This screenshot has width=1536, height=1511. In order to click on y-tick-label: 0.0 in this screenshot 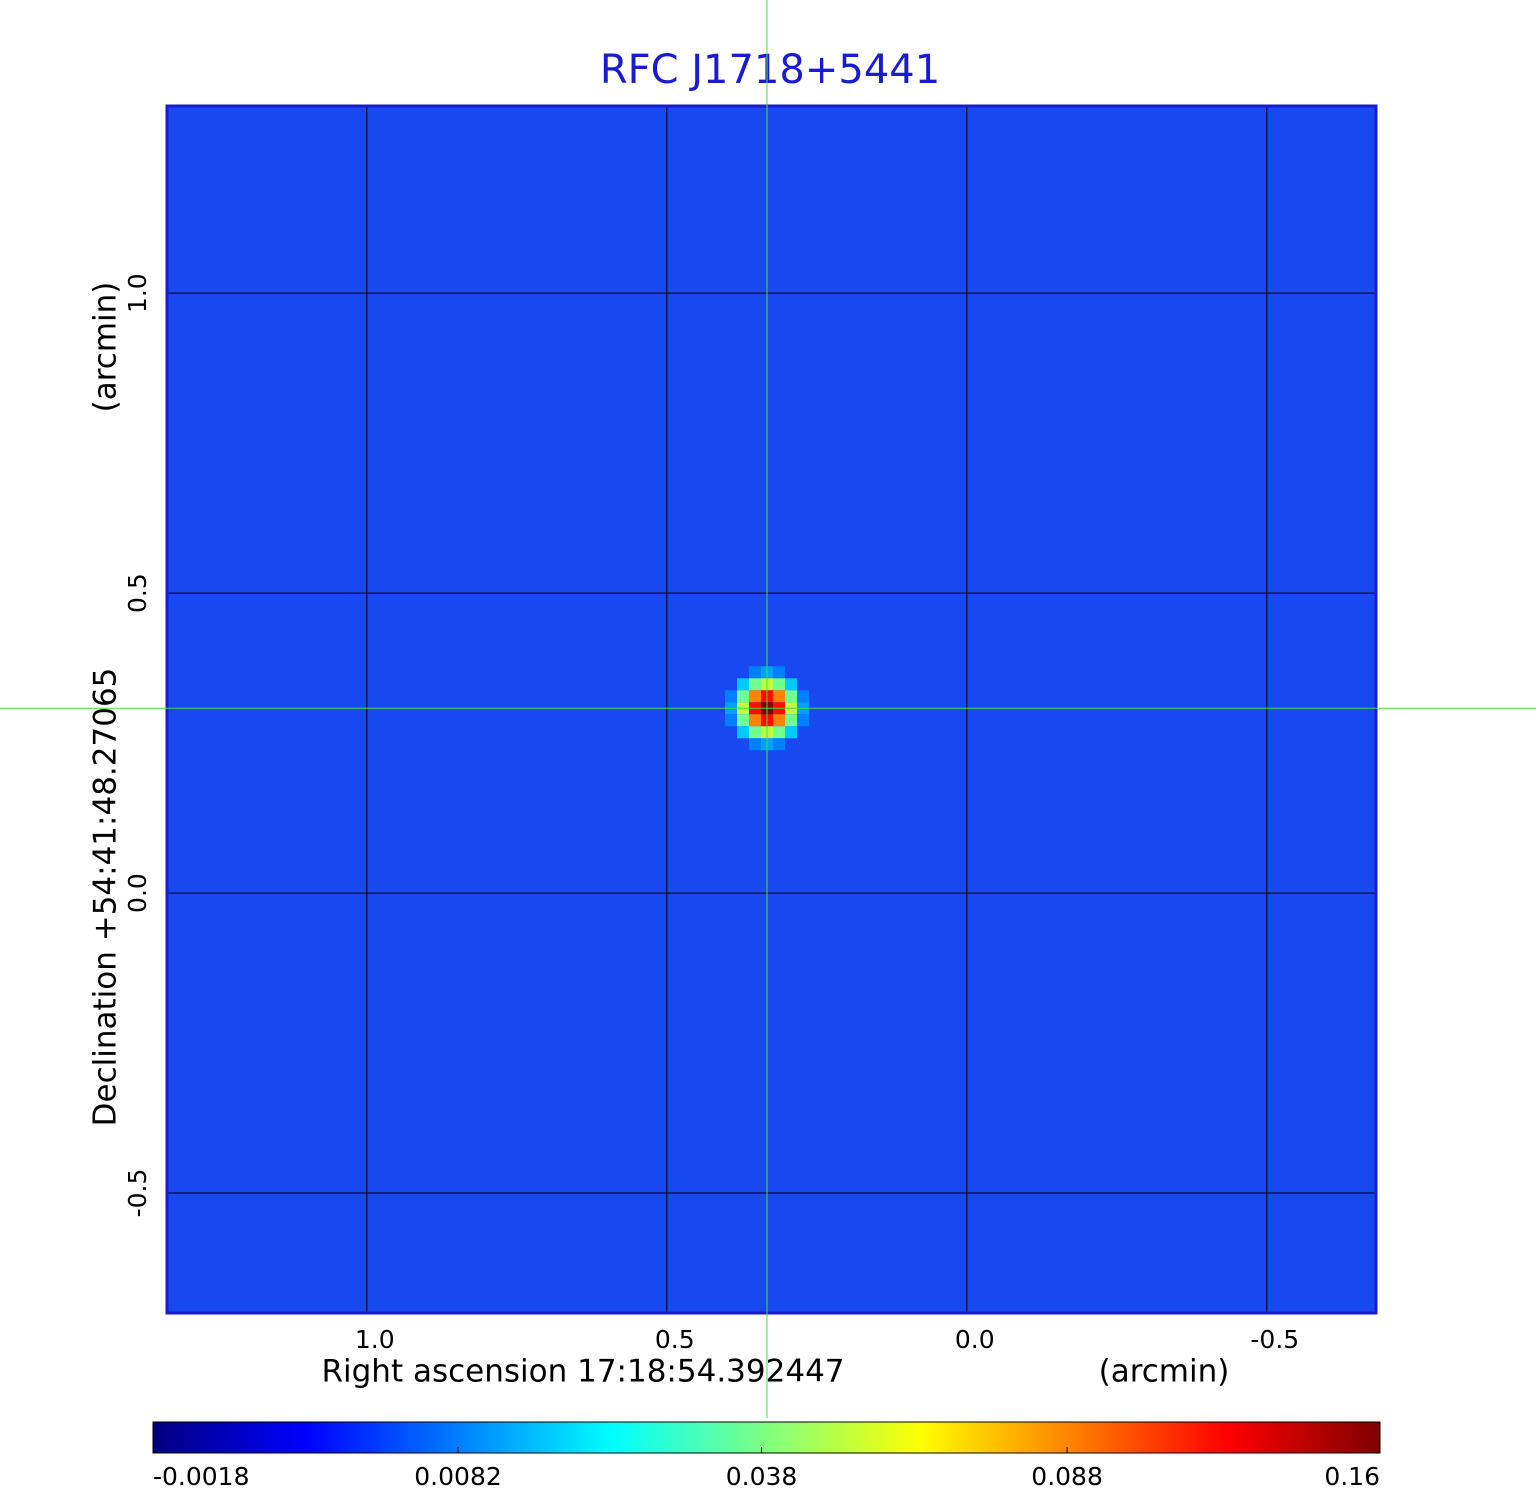, I will do `click(137, 893)`.